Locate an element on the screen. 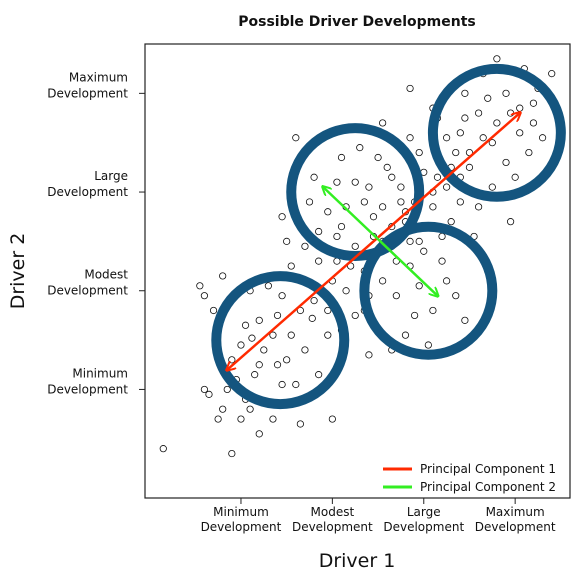  y-tick-label: Modest is located at coordinates (106, 275).